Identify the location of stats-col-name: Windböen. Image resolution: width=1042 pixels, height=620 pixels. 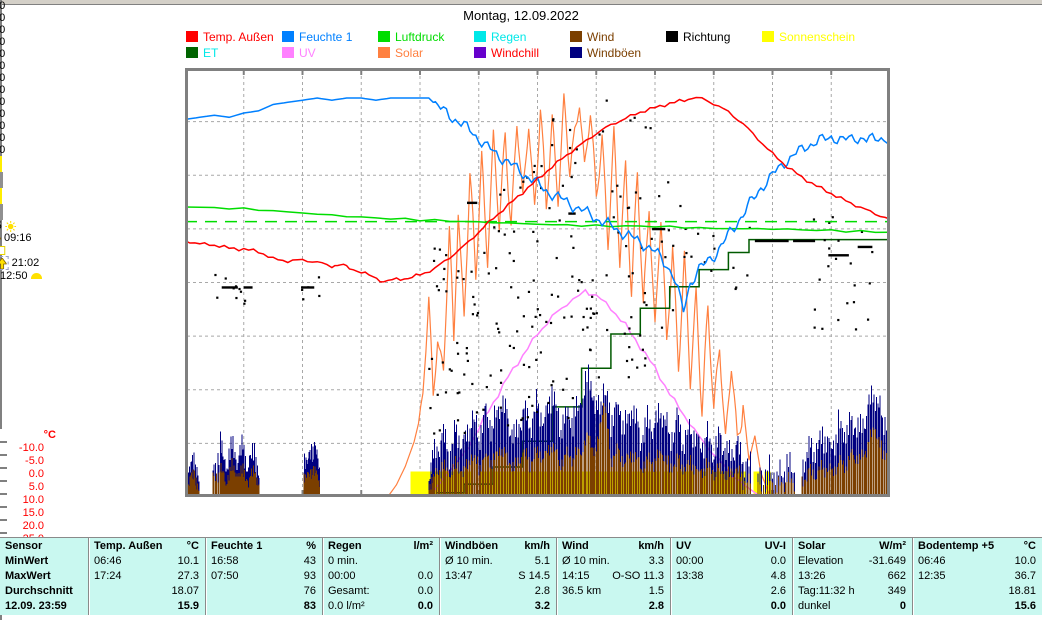
(472, 546).